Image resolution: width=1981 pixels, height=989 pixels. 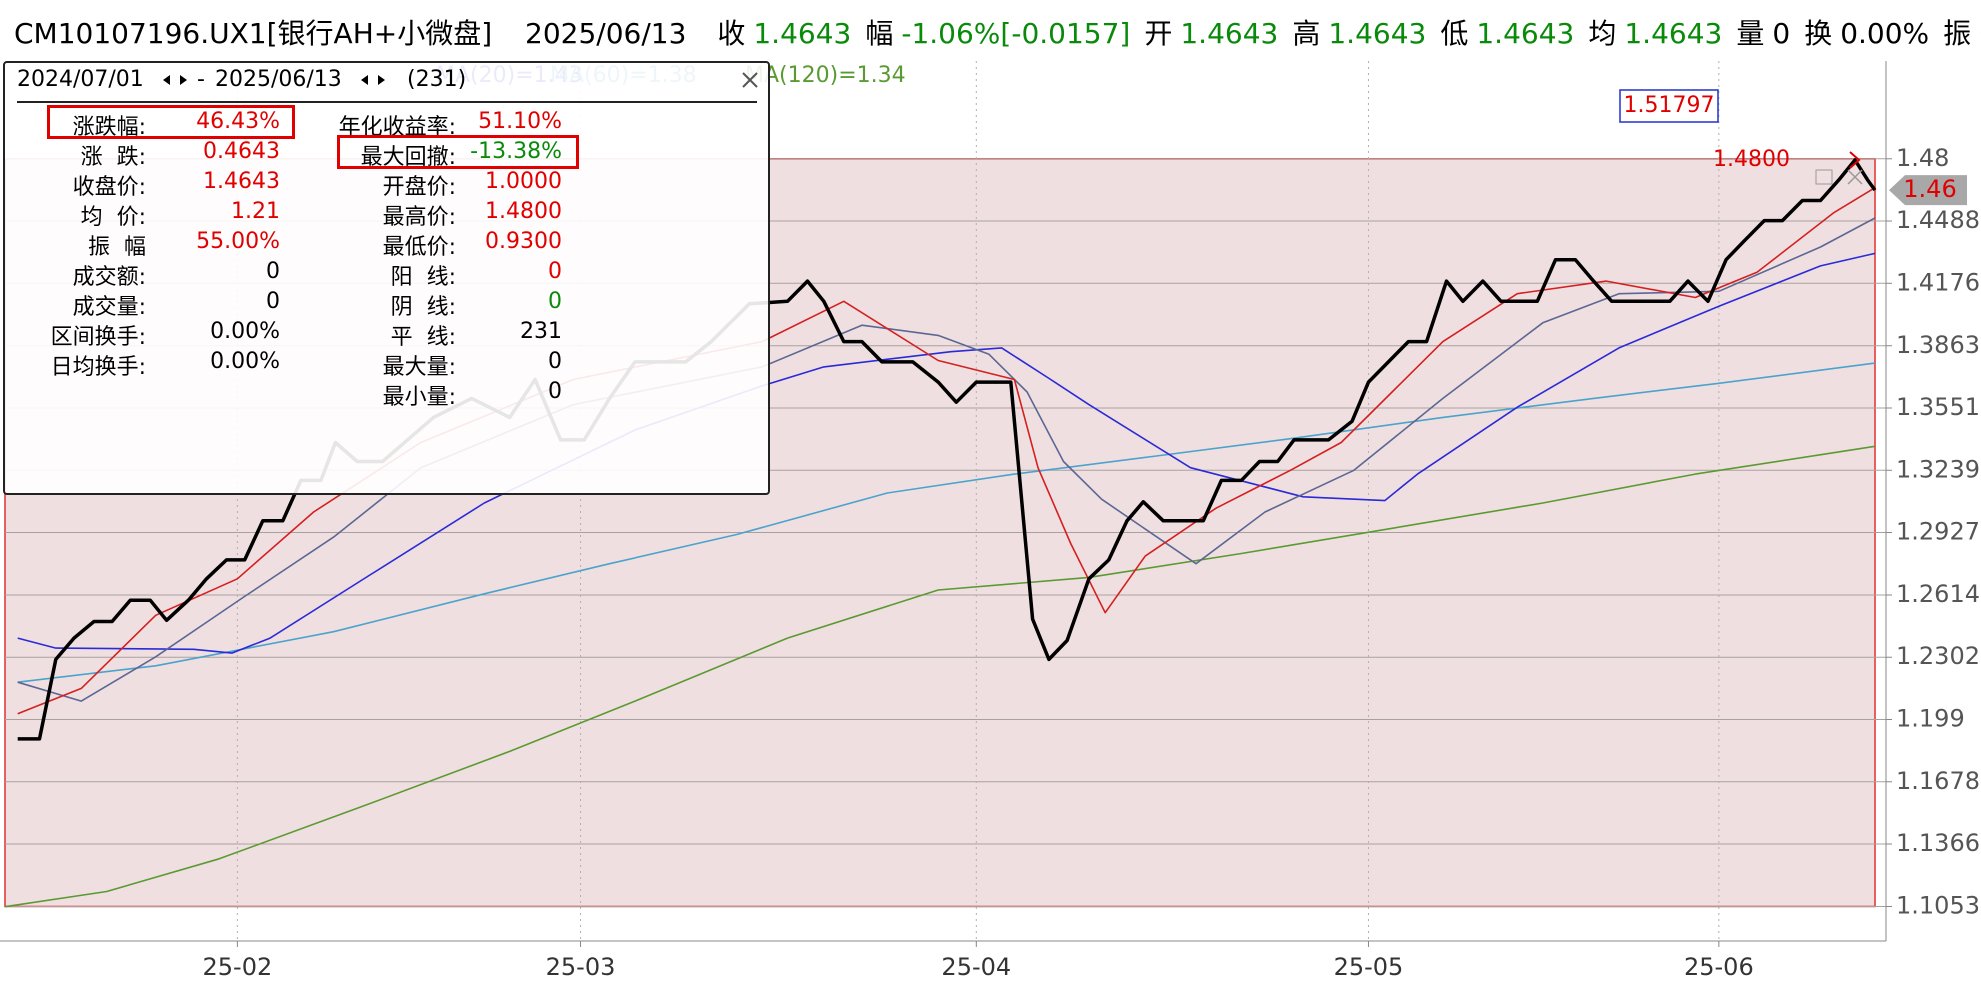 I want to click on field-label: 换, so click(x=1818, y=33).